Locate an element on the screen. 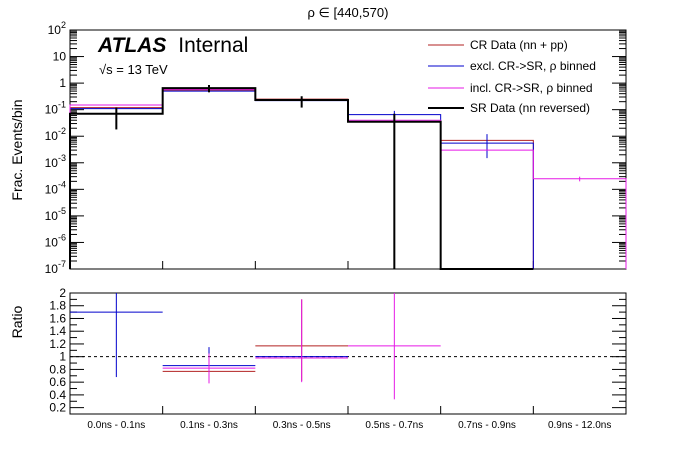 Image resolution: width=696 pixels, height=472 pixels. main-y-tick-label: 10⁻² is located at coordinates (55, 134).